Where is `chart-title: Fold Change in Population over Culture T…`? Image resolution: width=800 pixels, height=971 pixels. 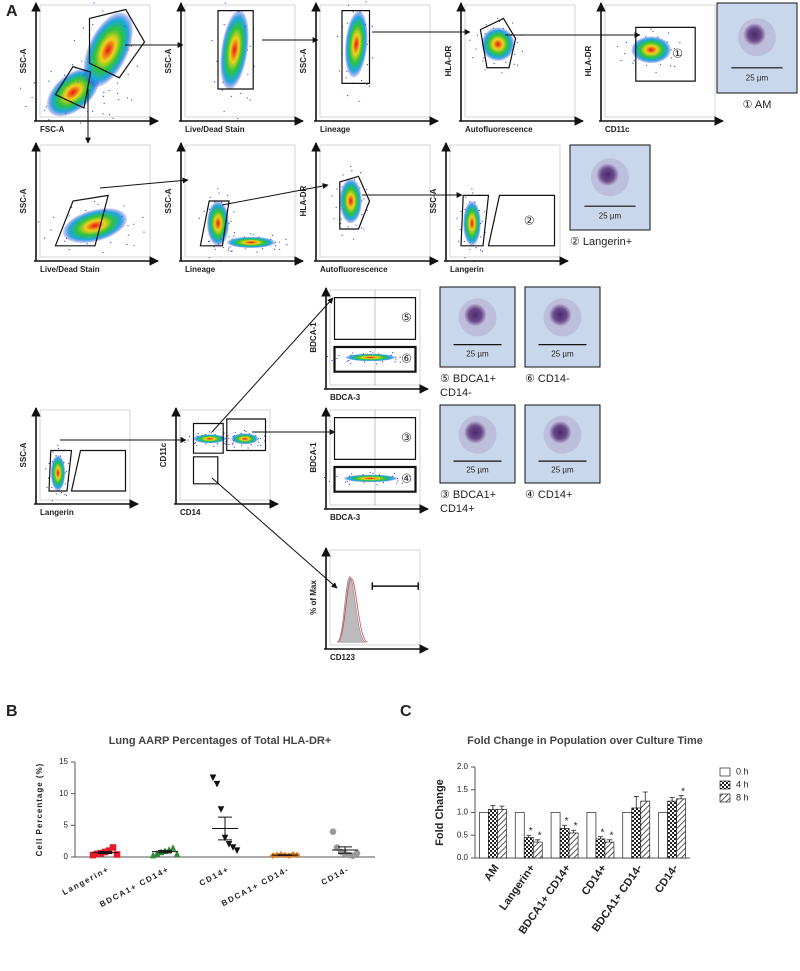 chart-title: Fold Change in Population over Culture T… is located at coordinates (585, 741).